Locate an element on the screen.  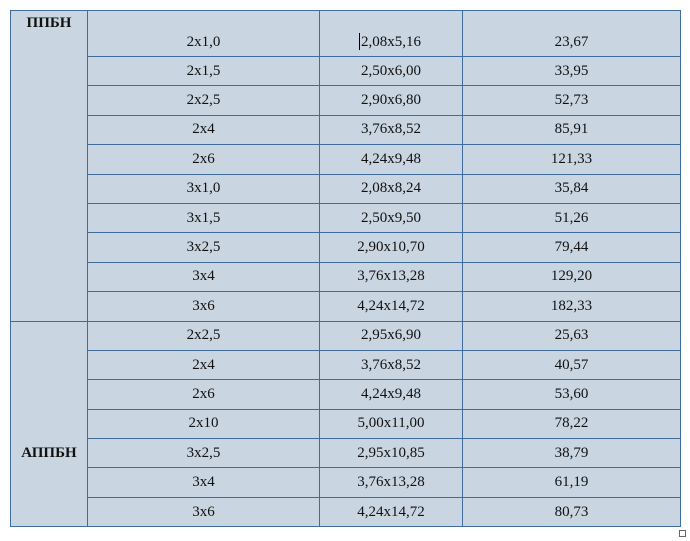
table-row: 3x6 4,24x14,72 80,73 is located at coordinates (346, 512).